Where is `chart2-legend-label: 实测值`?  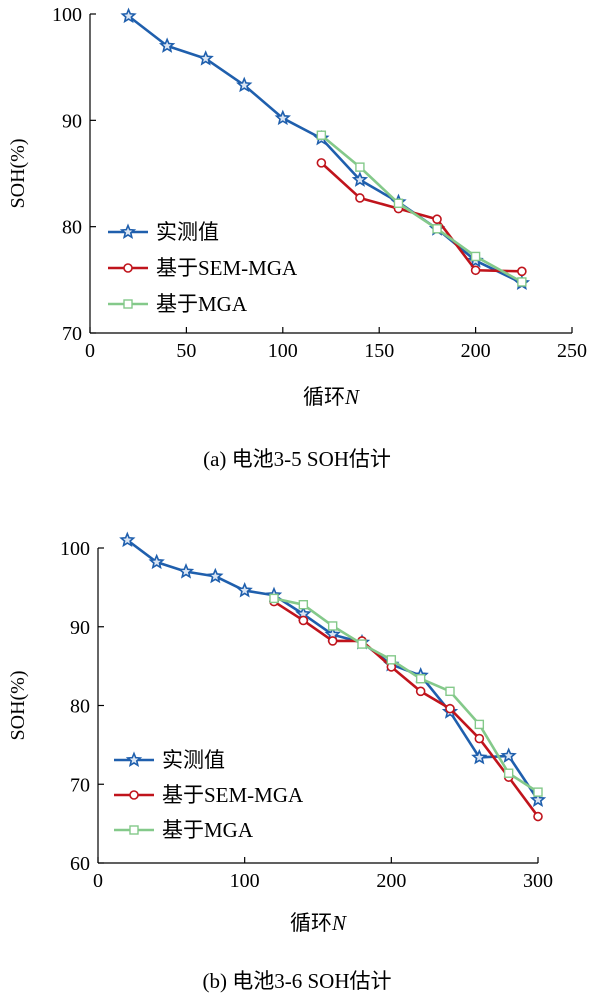
chart2-legend-label: 实测值 is located at coordinates (193, 760).